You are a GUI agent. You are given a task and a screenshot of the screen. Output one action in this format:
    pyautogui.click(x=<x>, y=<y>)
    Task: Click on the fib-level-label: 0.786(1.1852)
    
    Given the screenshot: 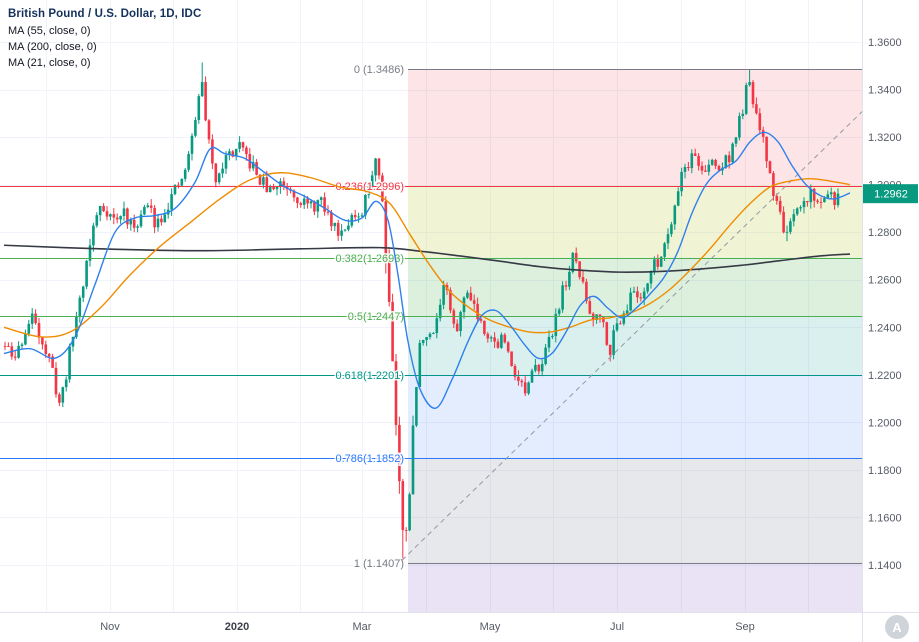 What is the action you would take?
    pyautogui.click(x=370, y=459)
    